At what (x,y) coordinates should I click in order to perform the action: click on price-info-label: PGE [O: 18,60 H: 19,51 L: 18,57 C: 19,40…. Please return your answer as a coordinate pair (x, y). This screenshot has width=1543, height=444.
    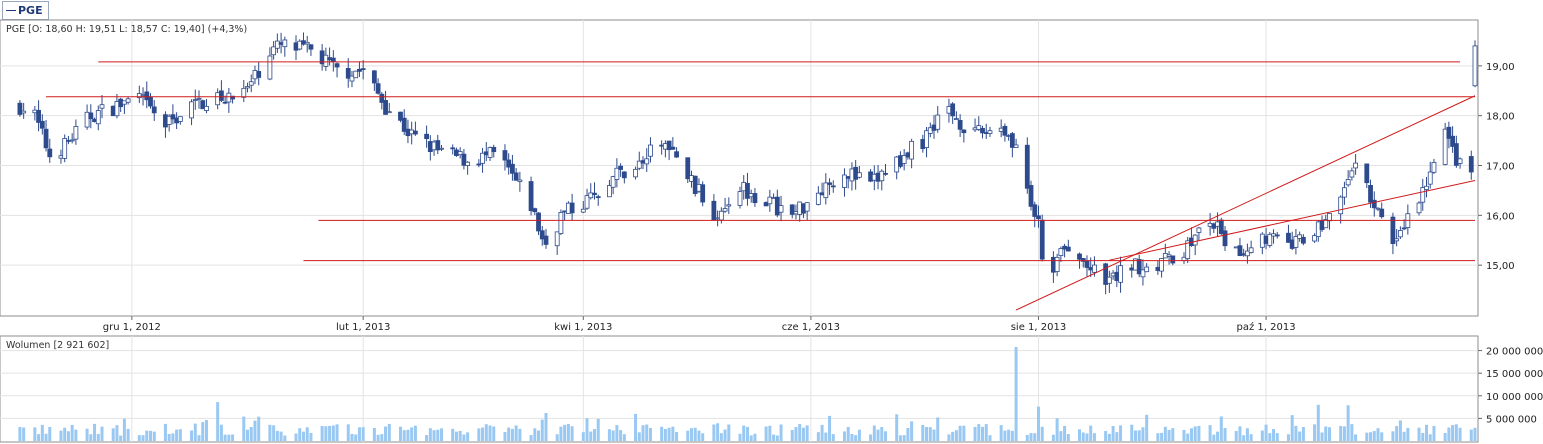
    Looking at the image, I should click on (126, 29).